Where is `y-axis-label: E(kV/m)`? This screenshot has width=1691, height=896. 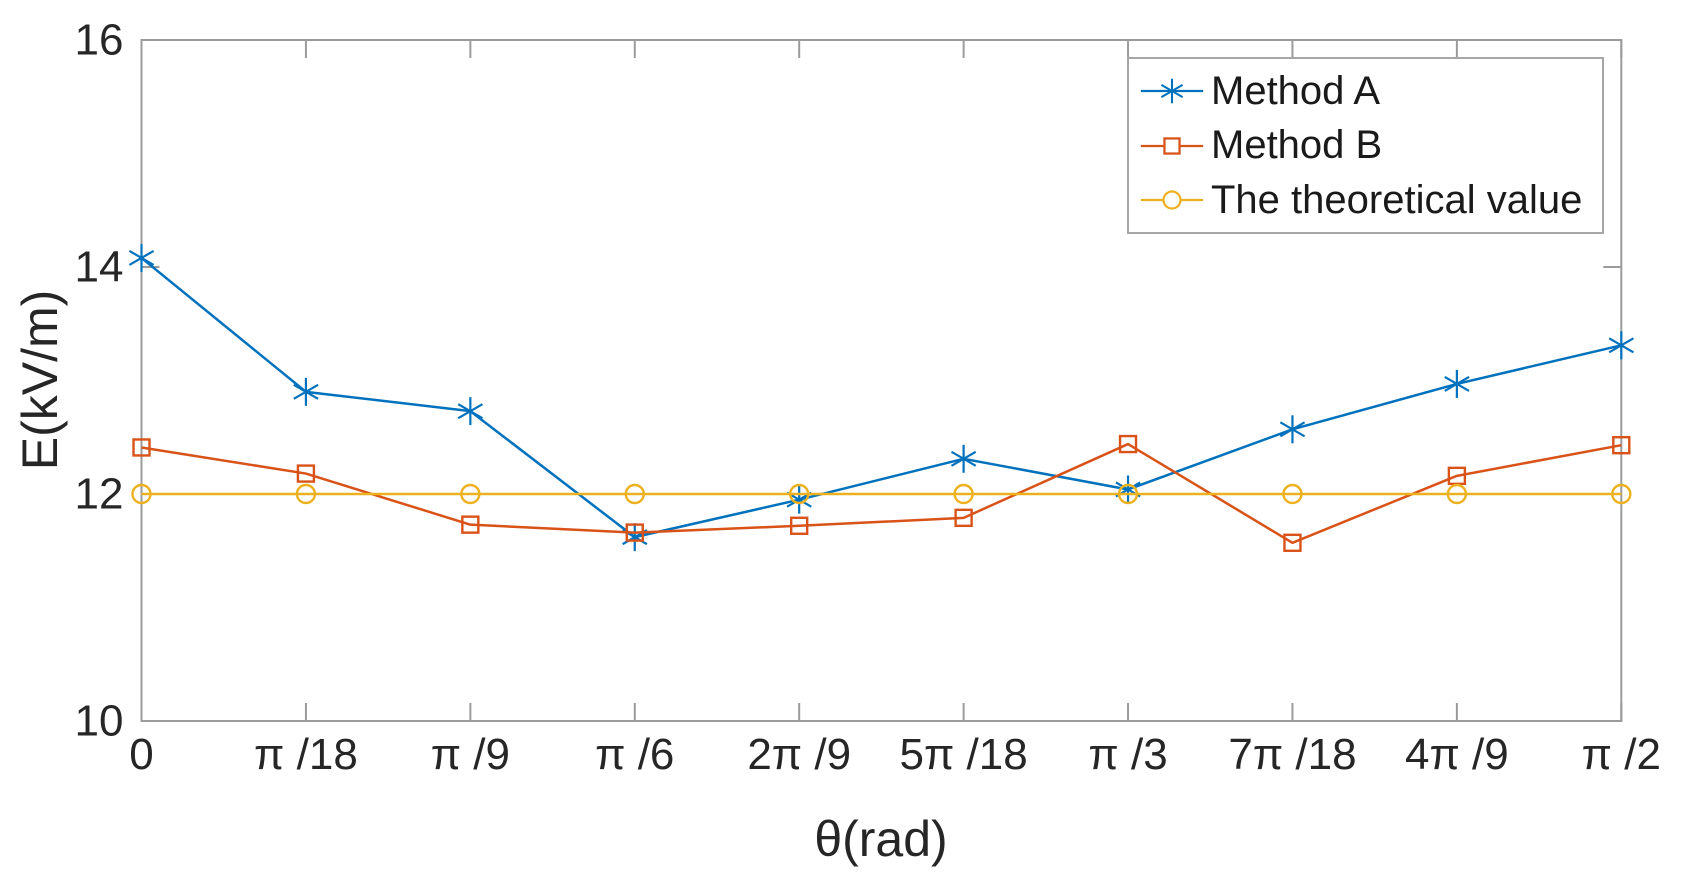
y-axis-label: E(kV/m) is located at coordinates (40, 380).